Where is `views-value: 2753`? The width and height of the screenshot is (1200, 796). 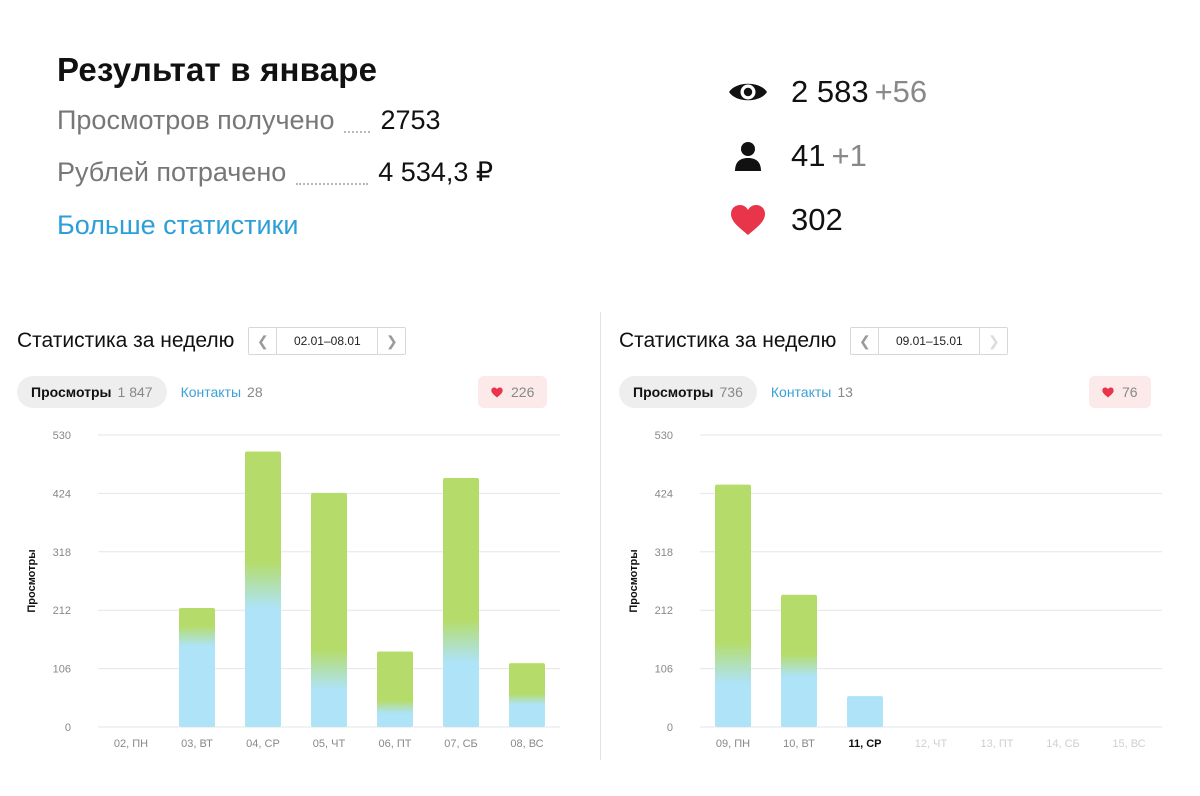
views-value: 2753 is located at coordinates (410, 120).